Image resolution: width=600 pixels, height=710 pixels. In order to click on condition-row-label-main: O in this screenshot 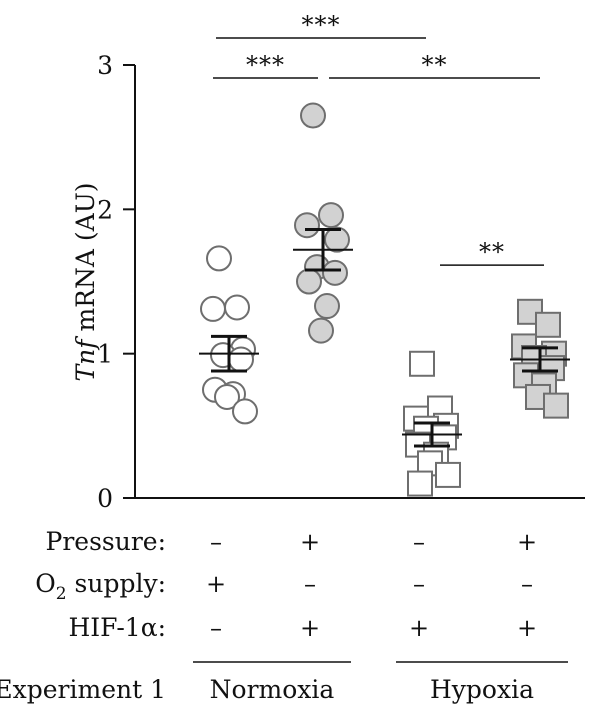, I will do `click(45, 583)`.